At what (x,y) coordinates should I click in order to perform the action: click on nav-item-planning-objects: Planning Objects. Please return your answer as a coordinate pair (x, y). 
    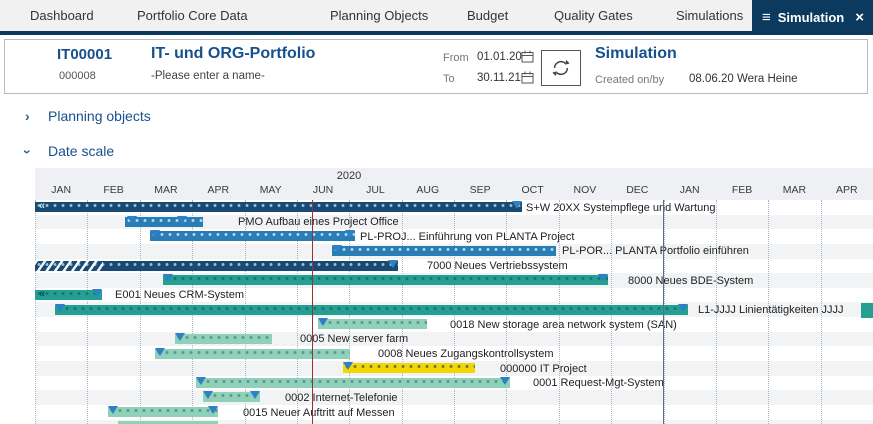
    Looking at the image, I should click on (379, 15).